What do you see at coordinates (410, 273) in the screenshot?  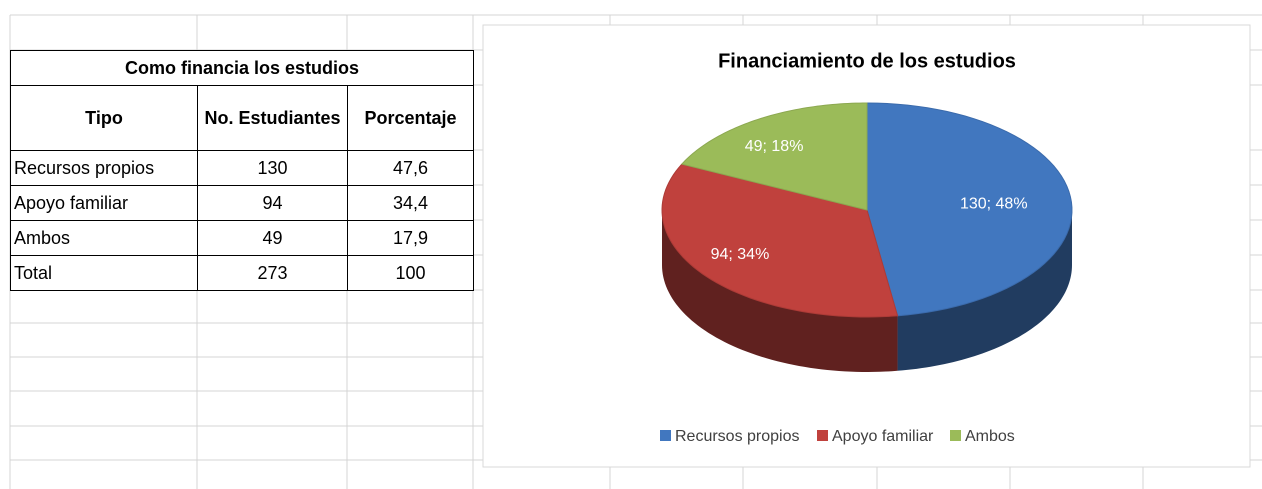 I see `table-cell: 100` at bounding box center [410, 273].